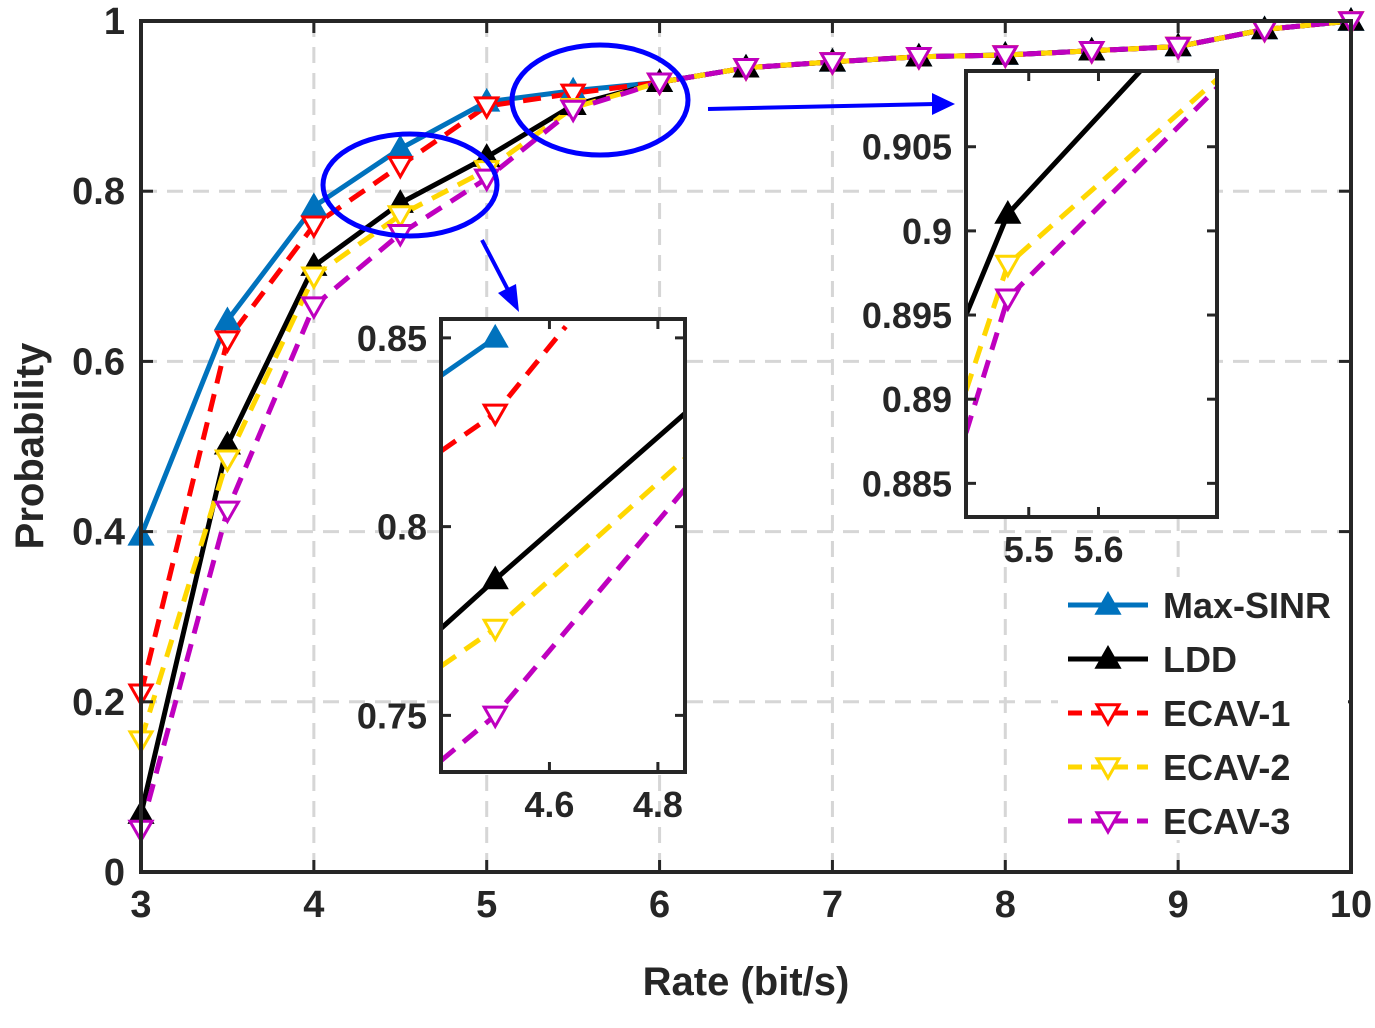  What do you see at coordinates (659, 905) in the screenshot?
I see `x-tick-label: 6` at bounding box center [659, 905].